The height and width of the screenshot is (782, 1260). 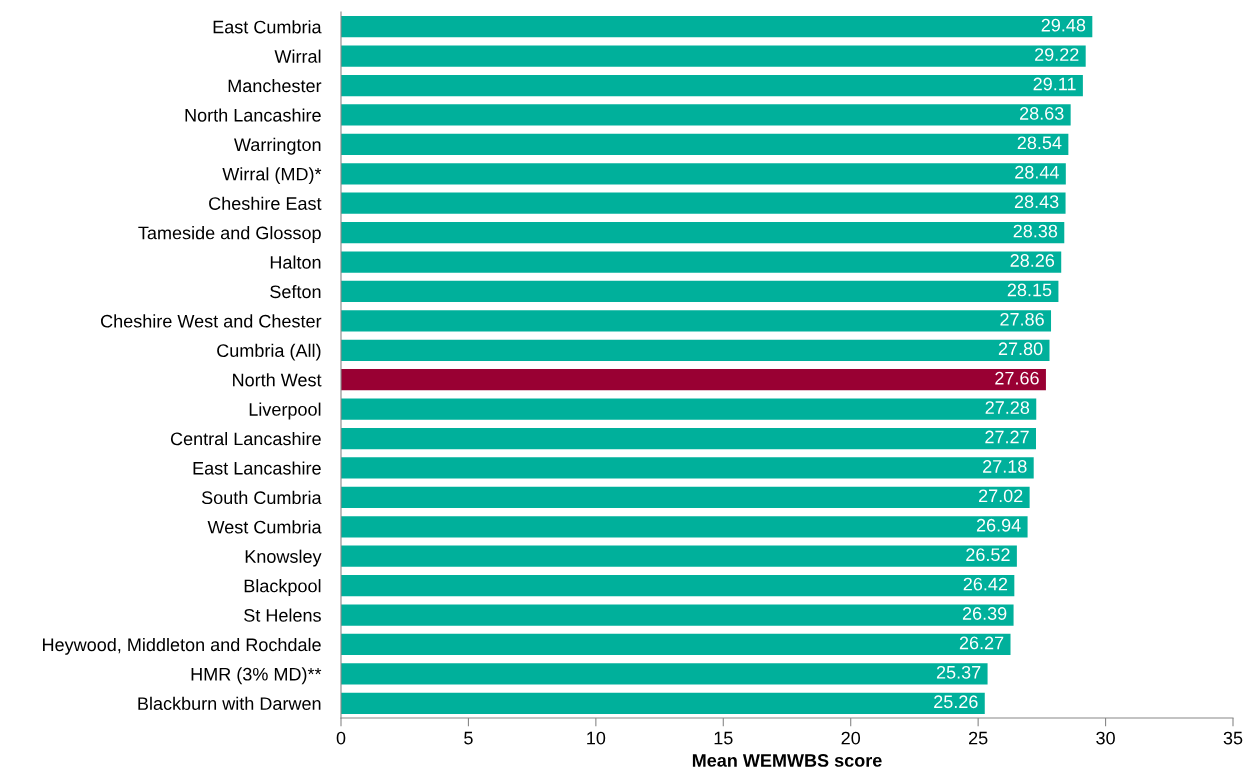 What do you see at coordinates (1000, 496) in the screenshot?
I see `data-label: 27.02` at bounding box center [1000, 496].